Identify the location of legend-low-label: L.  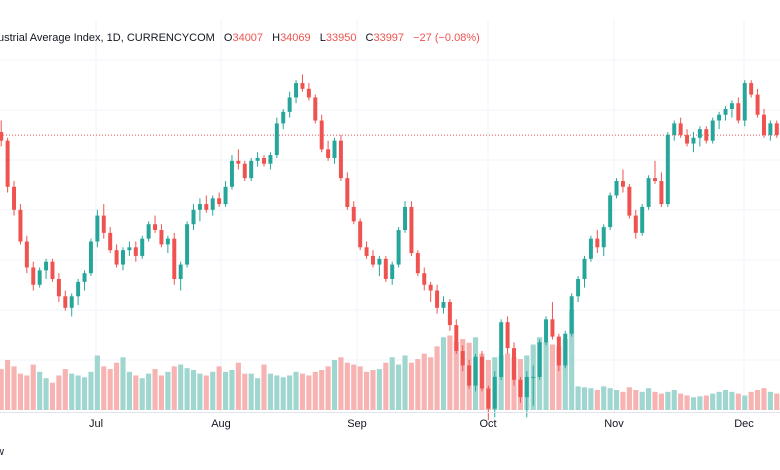
(322, 38).